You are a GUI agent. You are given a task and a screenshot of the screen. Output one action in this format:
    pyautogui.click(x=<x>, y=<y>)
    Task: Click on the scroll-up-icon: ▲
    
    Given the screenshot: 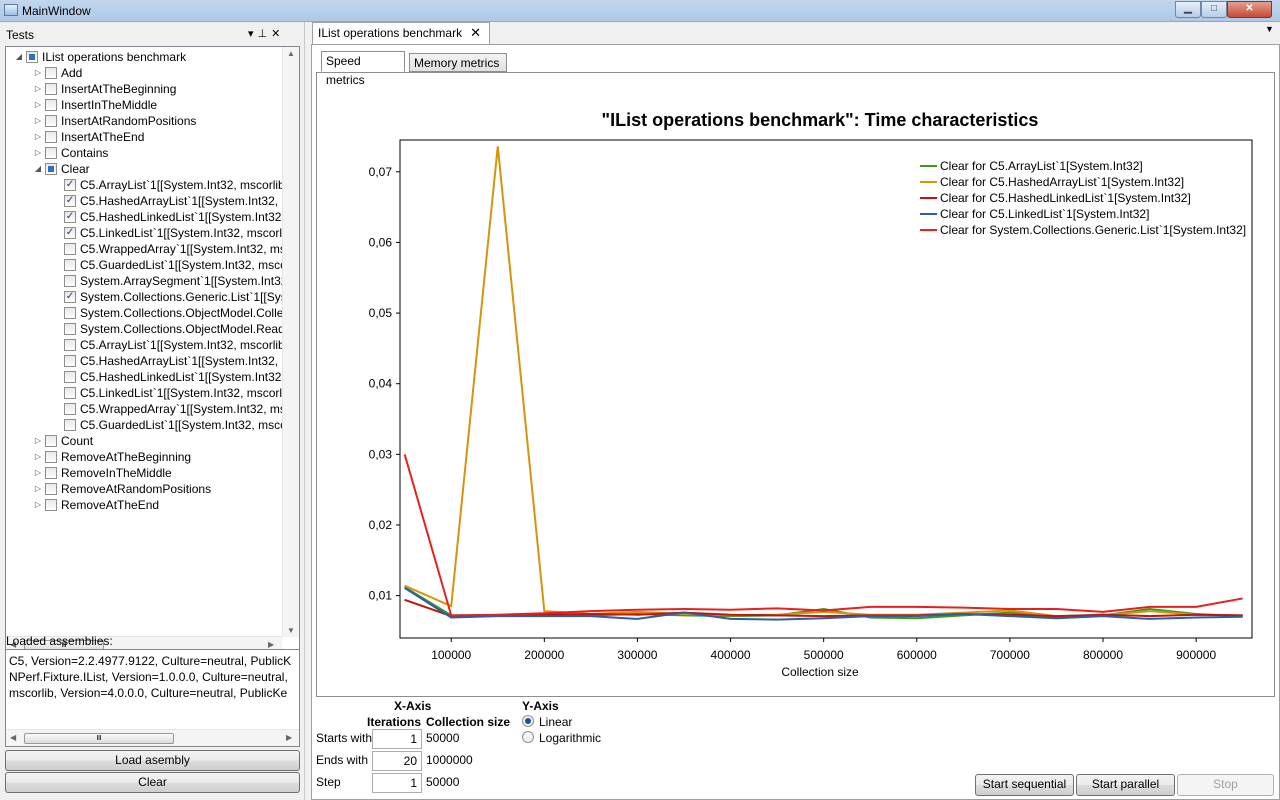 What is the action you would take?
    pyautogui.click(x=291, y=53)
    